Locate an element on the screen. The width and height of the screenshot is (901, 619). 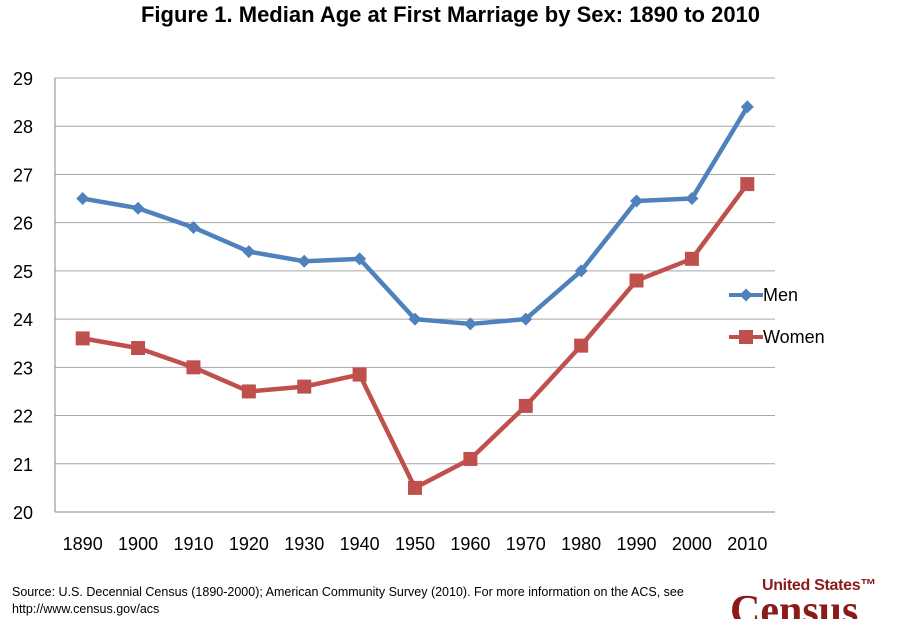
point-women-2000 is located at coordinates (691, 258).